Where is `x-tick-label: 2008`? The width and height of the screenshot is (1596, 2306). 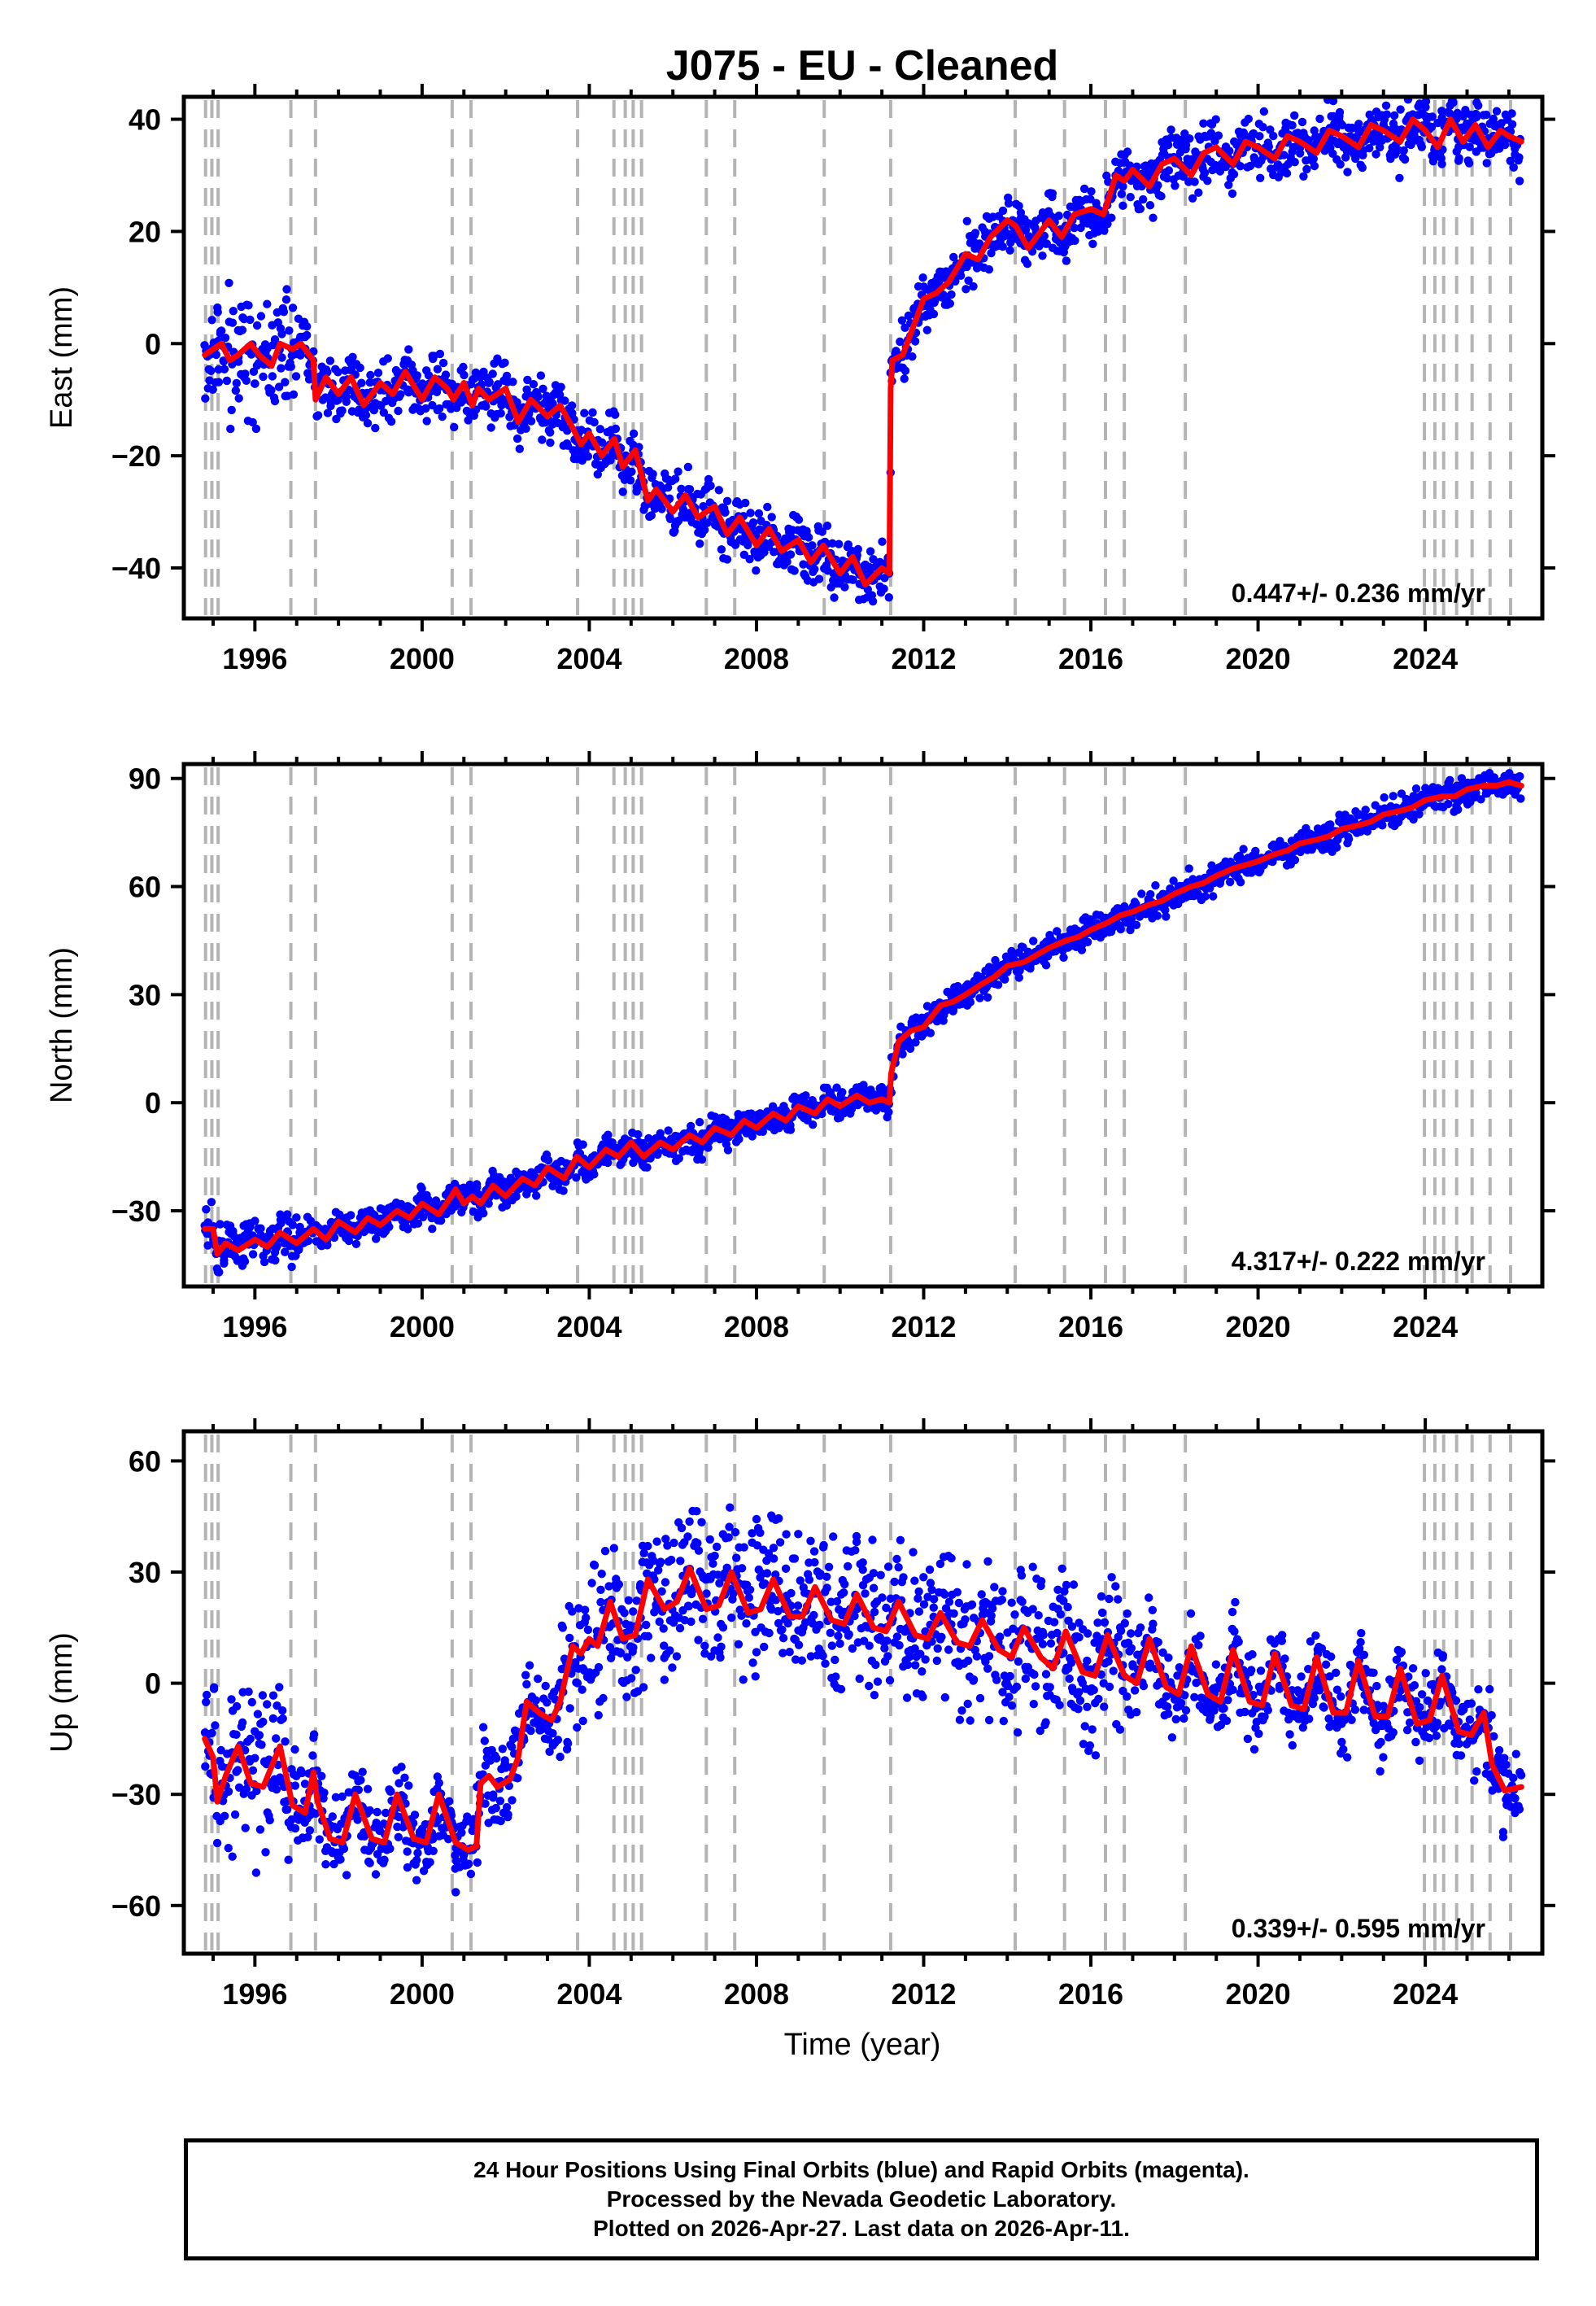
x-tick-label: 2008 is located at coordinates (756, 658).